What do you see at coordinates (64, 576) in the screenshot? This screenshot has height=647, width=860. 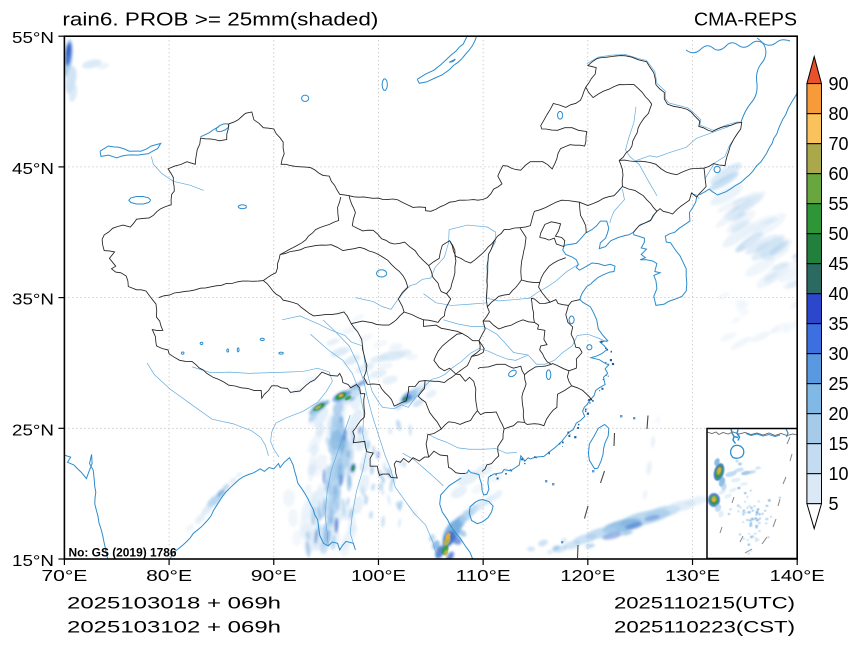 I see `svg-text: 70°E` at bounding box center [64, 576].